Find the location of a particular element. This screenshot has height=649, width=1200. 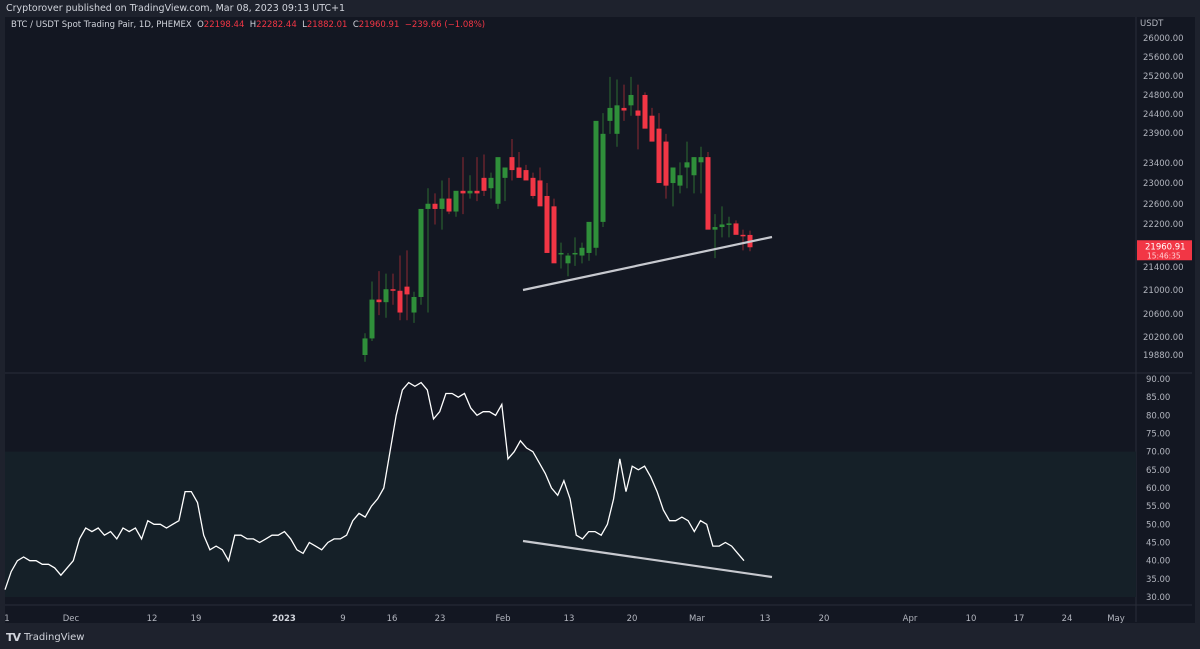

time-tick: 12 is located at coordinates (152, 619).